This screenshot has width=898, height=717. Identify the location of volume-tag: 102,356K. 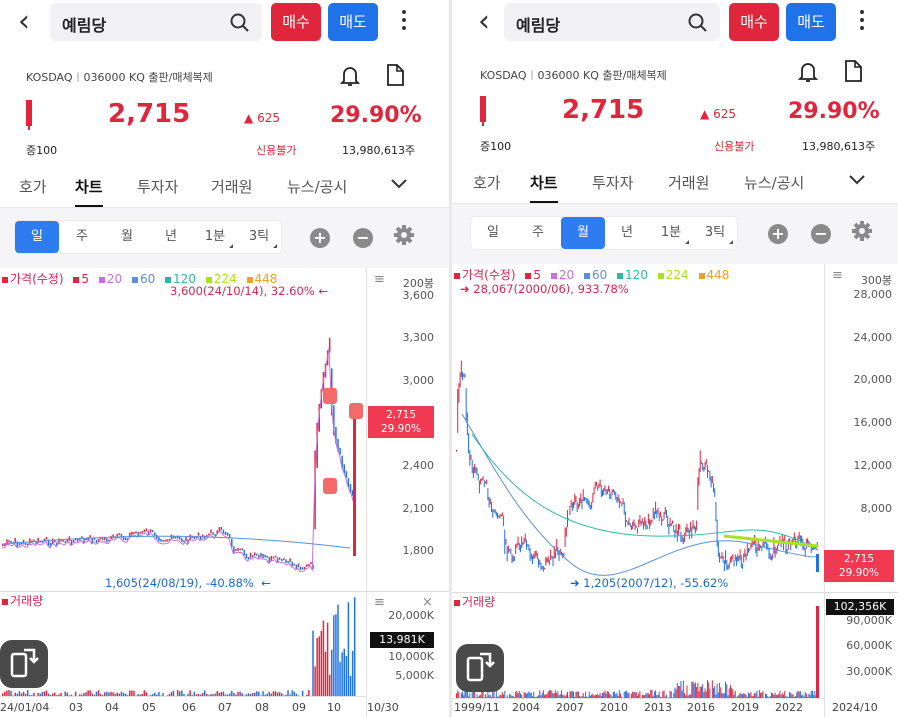
(860, 607).